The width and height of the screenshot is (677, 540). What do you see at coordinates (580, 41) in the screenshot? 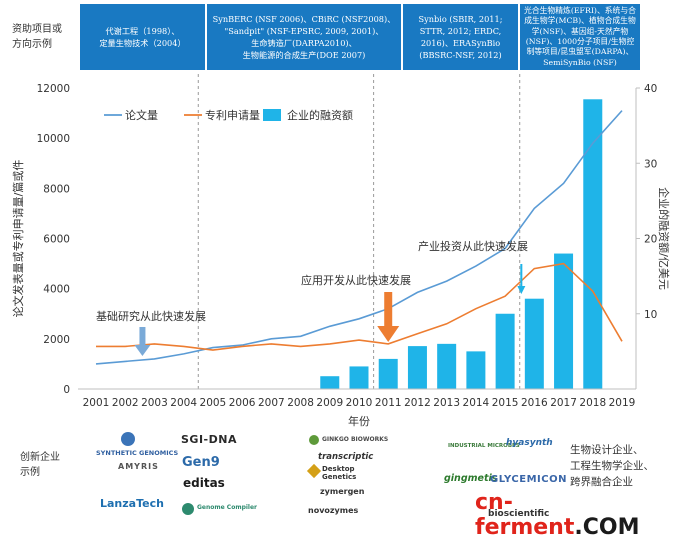
I see `funding-box-line: (NSF)、1000分子项目/生物控` at bounding box center [580, 41].